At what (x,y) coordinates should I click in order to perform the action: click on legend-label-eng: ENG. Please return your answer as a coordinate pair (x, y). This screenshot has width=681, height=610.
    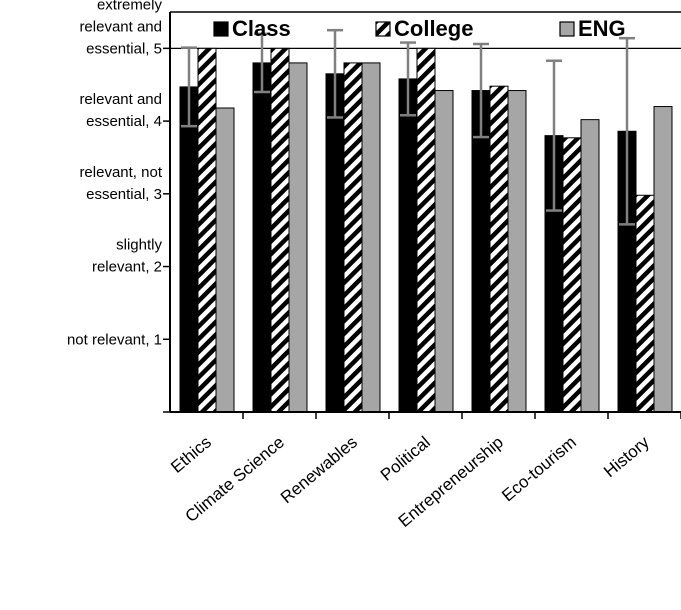
    Looking at the image, I should click on (602, 28).